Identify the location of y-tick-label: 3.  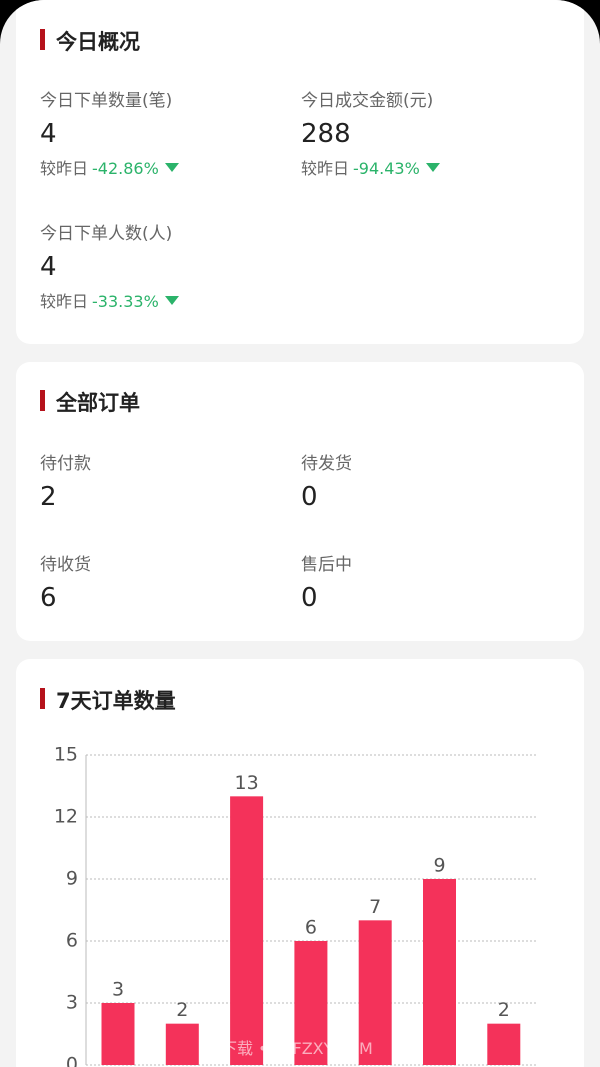
(72, 1003).